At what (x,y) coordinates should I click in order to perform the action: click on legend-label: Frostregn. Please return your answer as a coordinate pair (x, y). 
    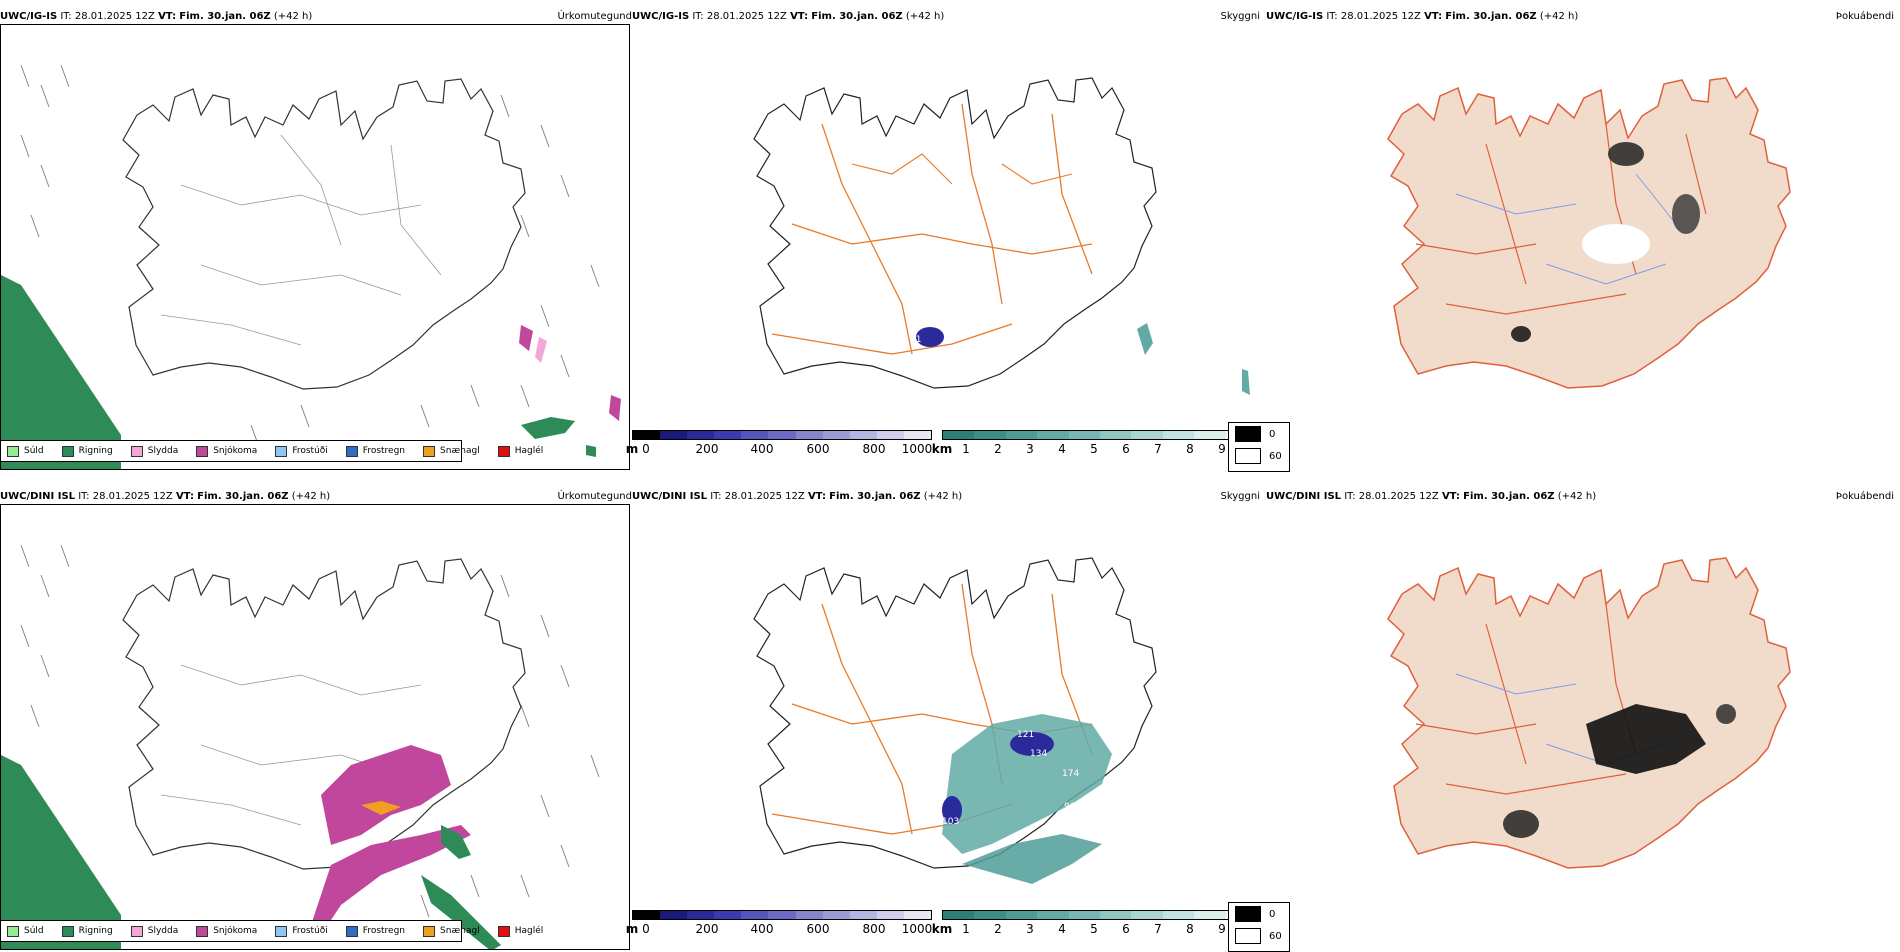
    Looking at the image, I should click on (384, 451).